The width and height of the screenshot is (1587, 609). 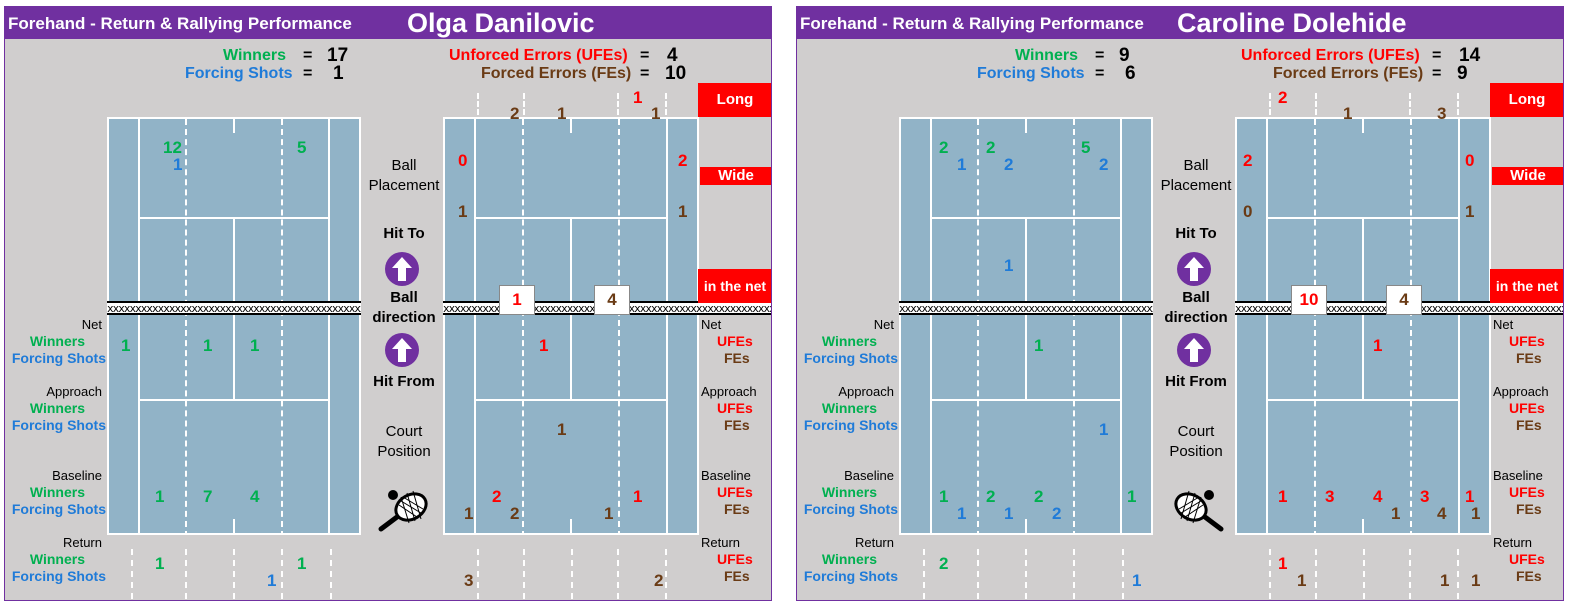 I want to click on hit-from-label: Hit From, so click(x=404, y=381).